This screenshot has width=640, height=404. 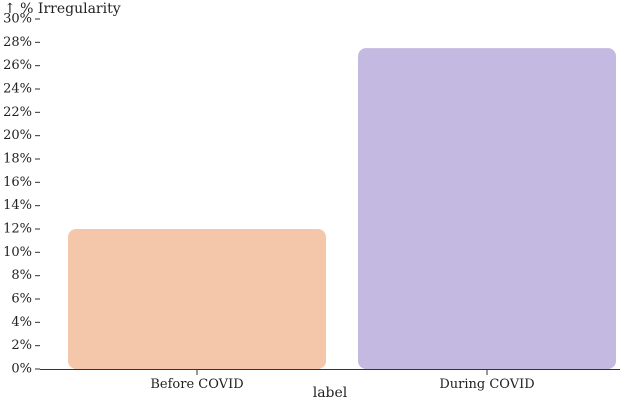 I want to click on y-tick-label: 30%, so click(x=17, y=19).